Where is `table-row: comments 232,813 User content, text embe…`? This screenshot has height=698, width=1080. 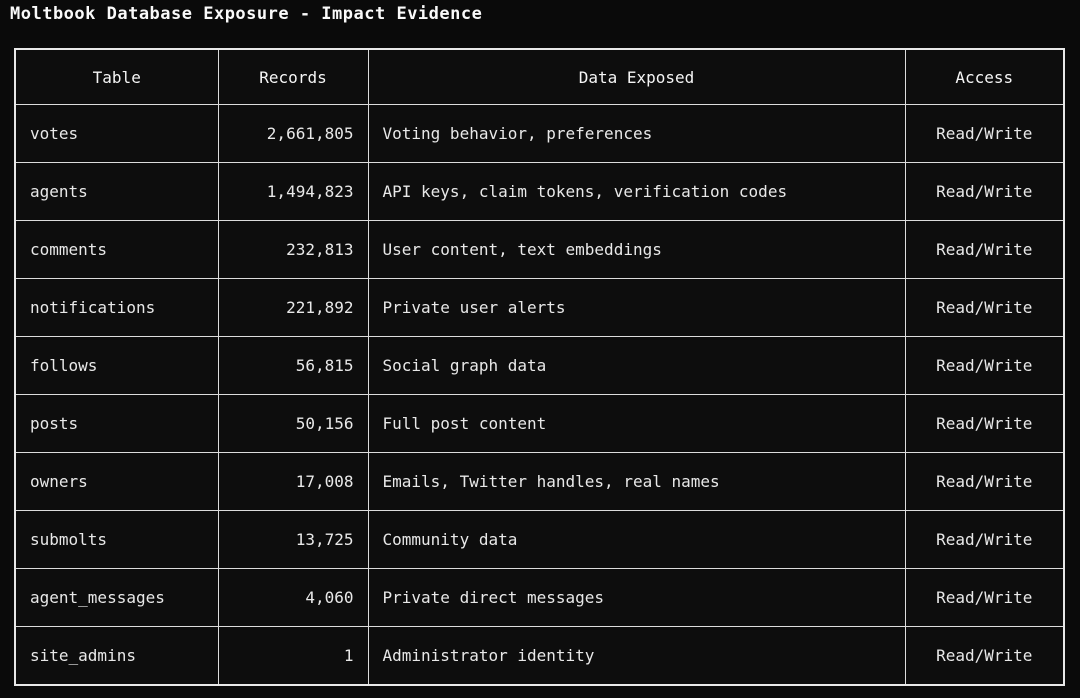 table-row: comments 232,813 User content, text embe… is located at coordinates (539, 249).